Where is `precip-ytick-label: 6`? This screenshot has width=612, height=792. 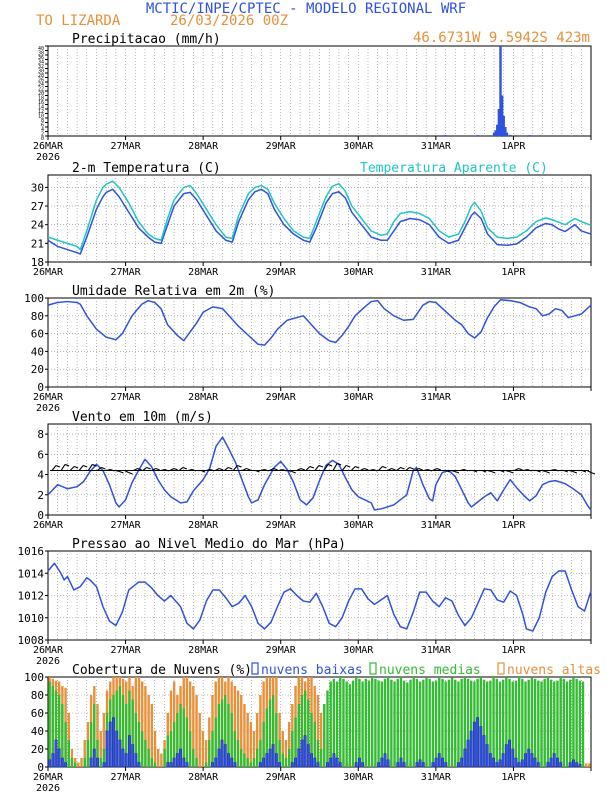 precip-ytick-label: 6 is located at coordinates (42, 126).